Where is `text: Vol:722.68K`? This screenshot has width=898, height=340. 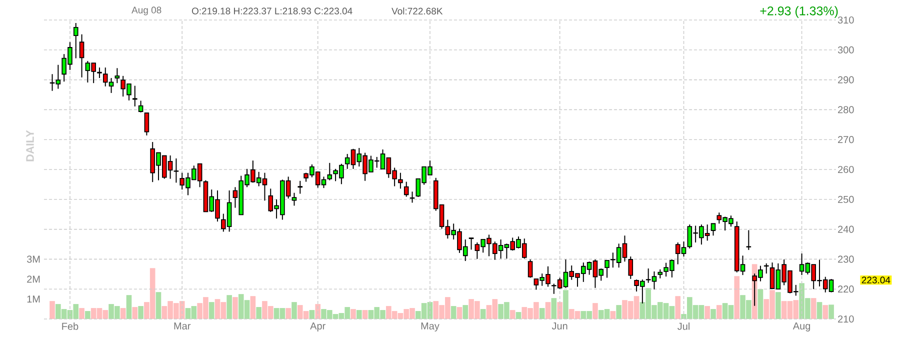 text: Vol:722.68K is located at coordinates (417, 11).